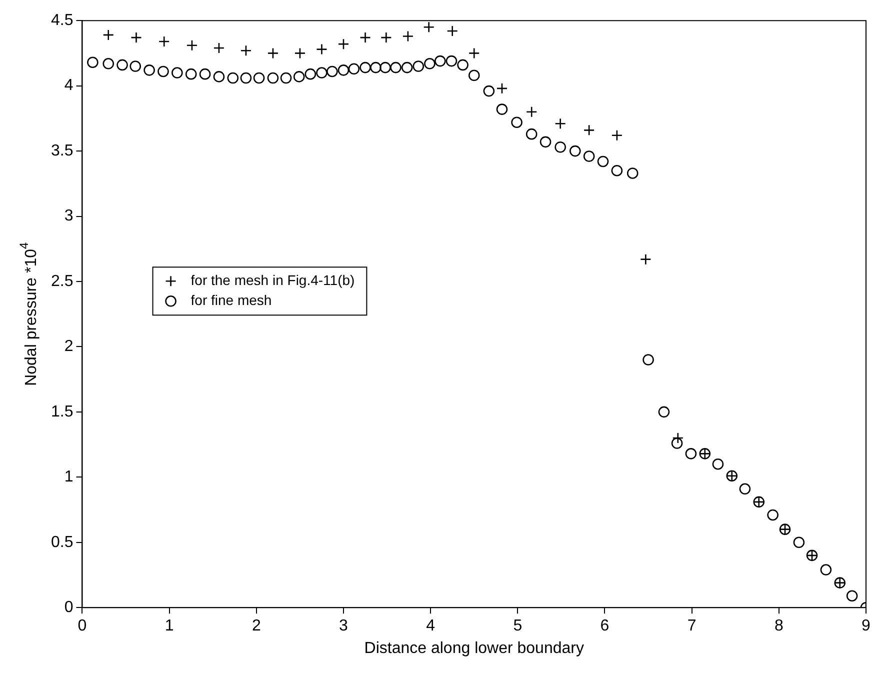 This screenshot has width=895, height=677. Describe the element at coordinates (62, 411) in the screenshot. I see `y-tick-label: 1.5` at that location.